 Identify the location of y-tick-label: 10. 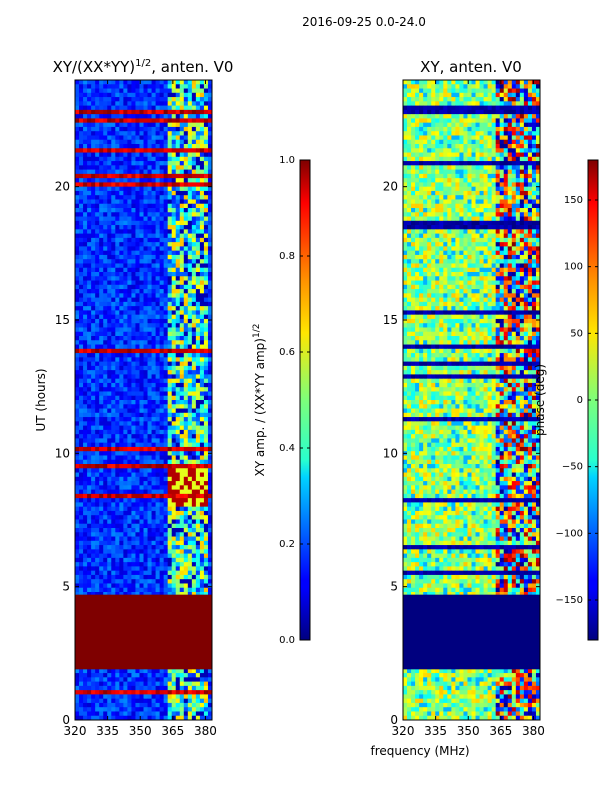
(62, 453).